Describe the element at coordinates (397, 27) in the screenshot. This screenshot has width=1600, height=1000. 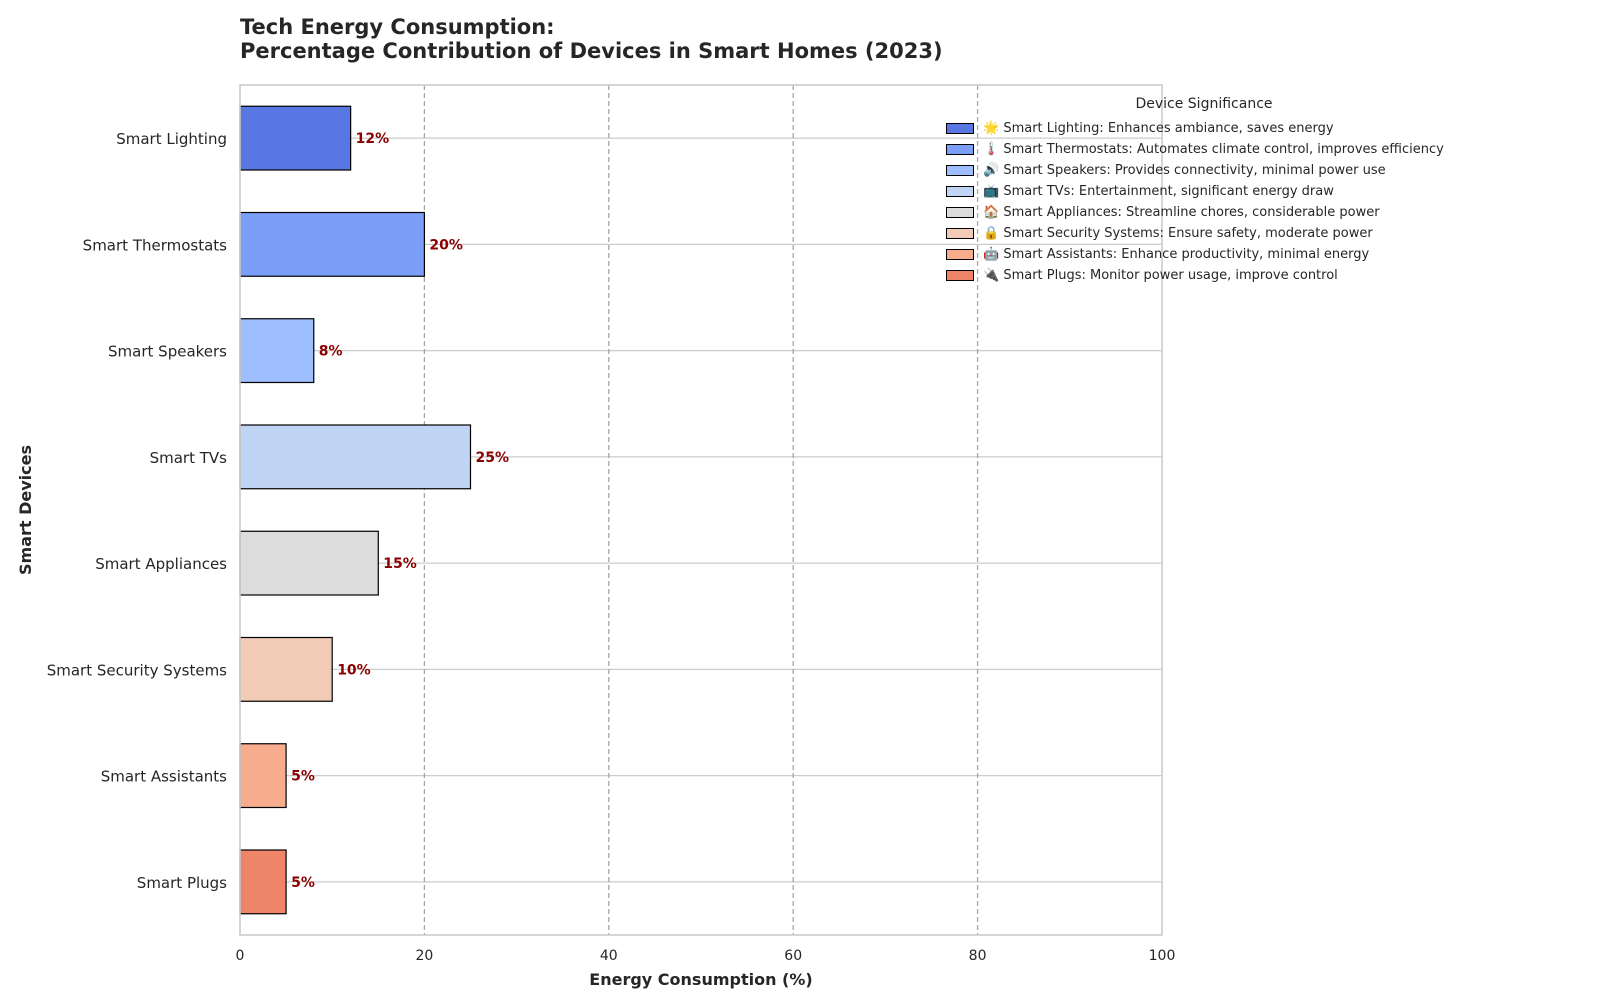
I see `chart-title-line1: Tech Energy Consumption:` at that location.